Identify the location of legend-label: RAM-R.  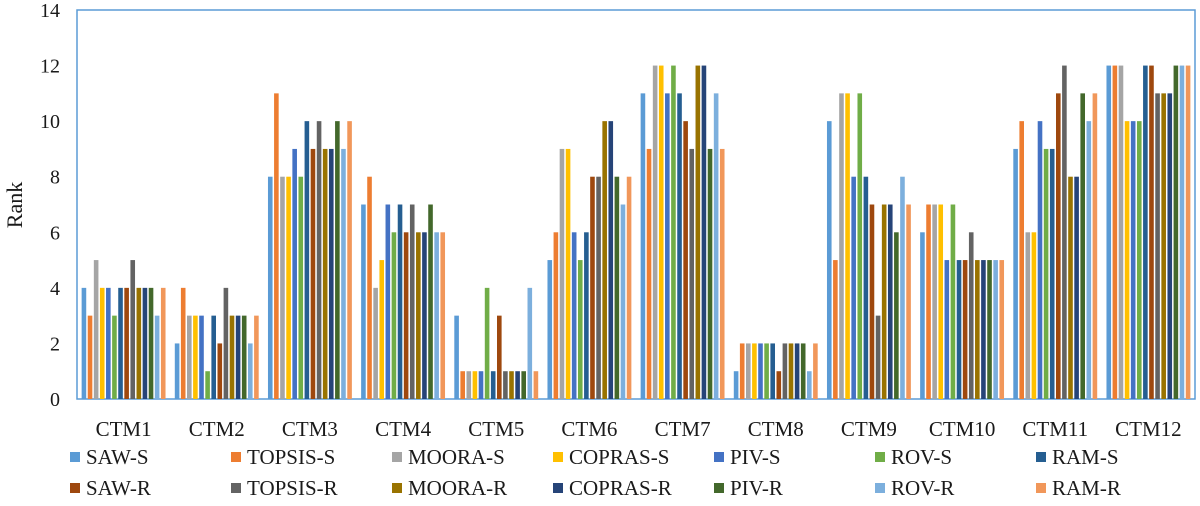
(1086, 488).